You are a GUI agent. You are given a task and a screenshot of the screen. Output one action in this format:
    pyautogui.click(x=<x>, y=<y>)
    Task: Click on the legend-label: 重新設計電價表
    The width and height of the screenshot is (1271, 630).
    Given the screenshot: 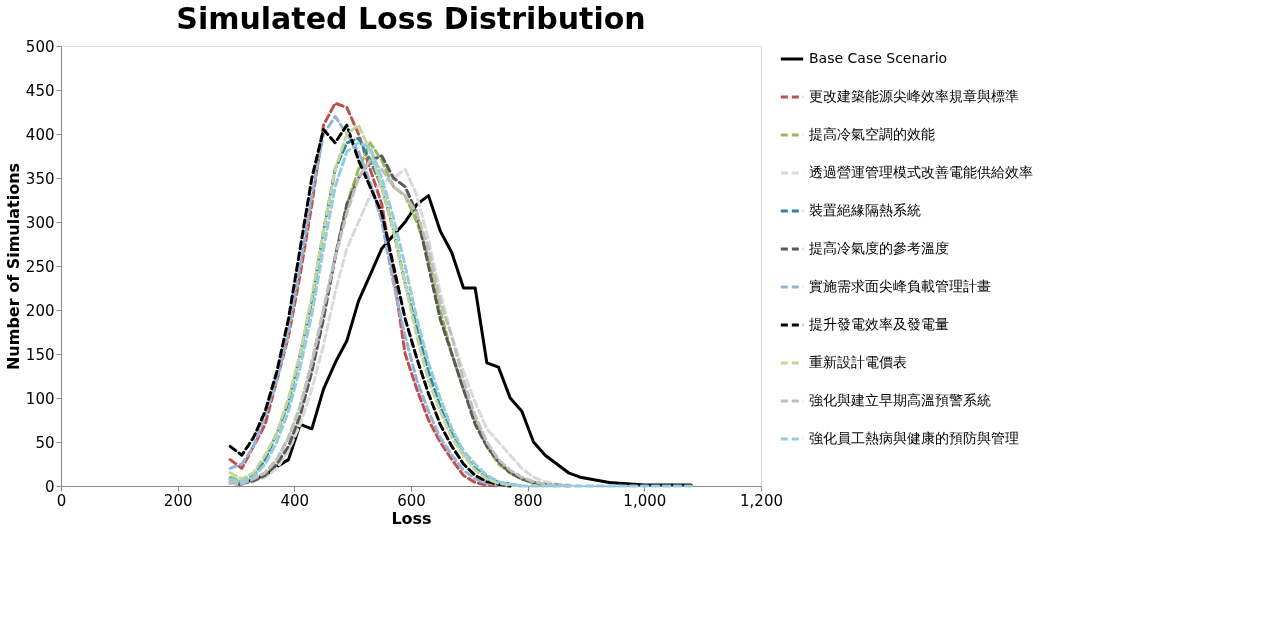 What is the action you would take?
    pyautogui.click(x=858, y=362)
    